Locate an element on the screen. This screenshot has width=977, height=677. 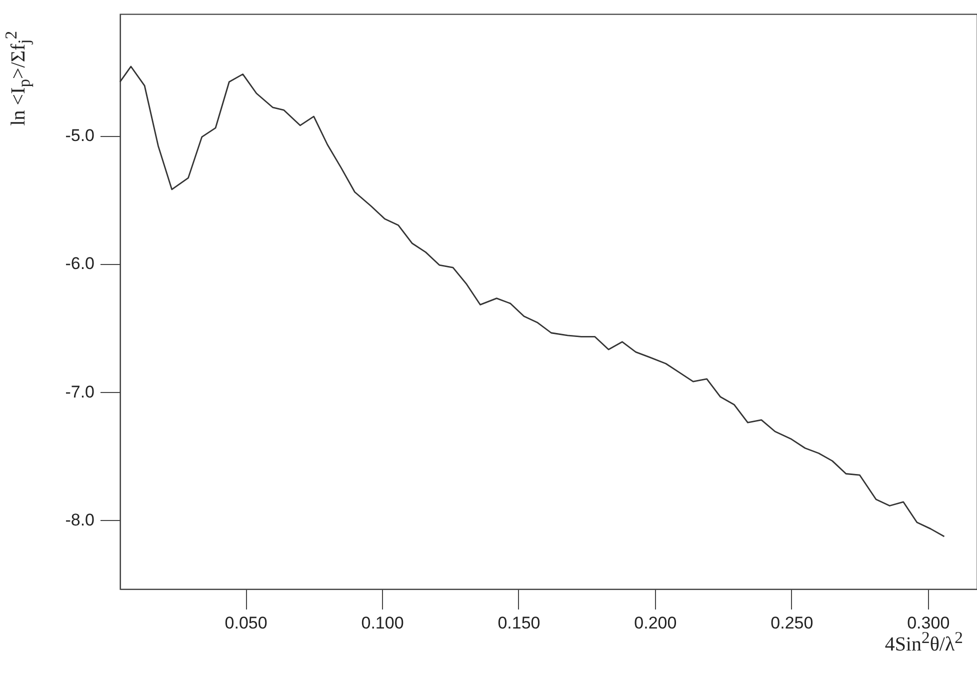
y-tick-label: -8.0 is located at coordinates (79, 520).